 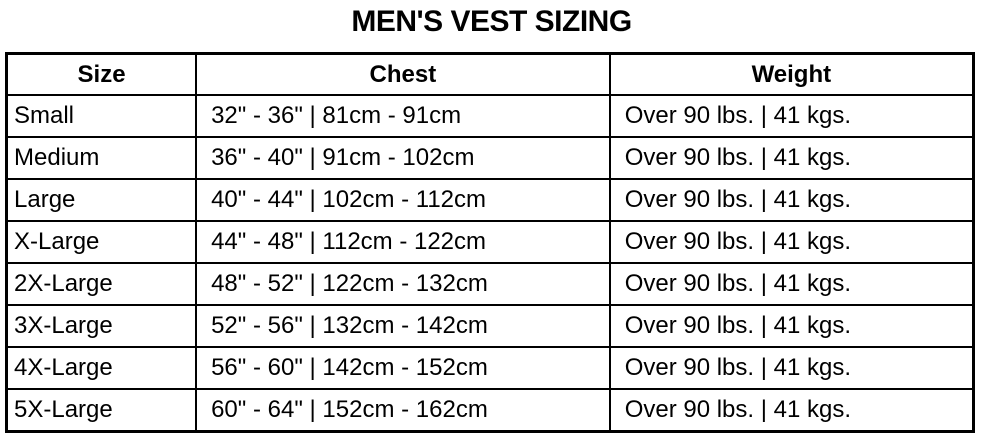 I want to click on chest-cell: 60" - 64" | 152cm - 162cm, so click(x=403, y=410).